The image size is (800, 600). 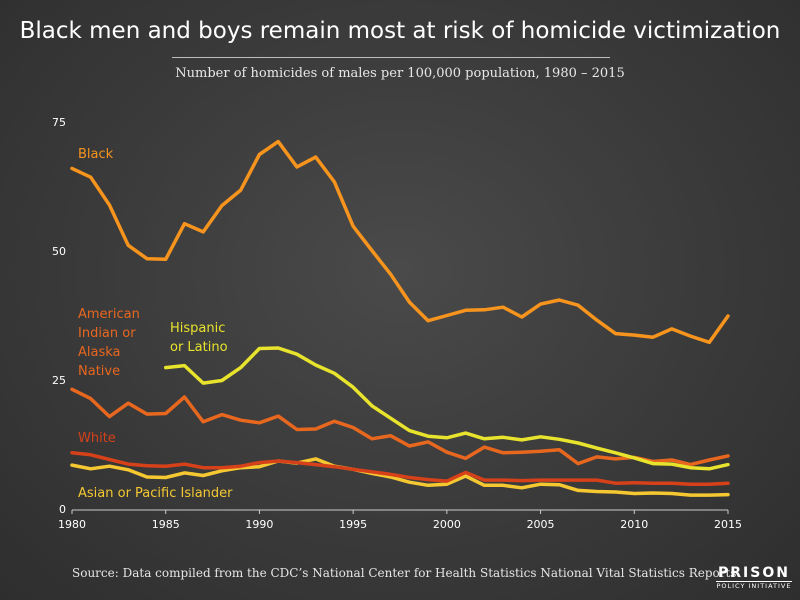 I want to click on x-tick-label: 2005, so click(x=541, y=524).